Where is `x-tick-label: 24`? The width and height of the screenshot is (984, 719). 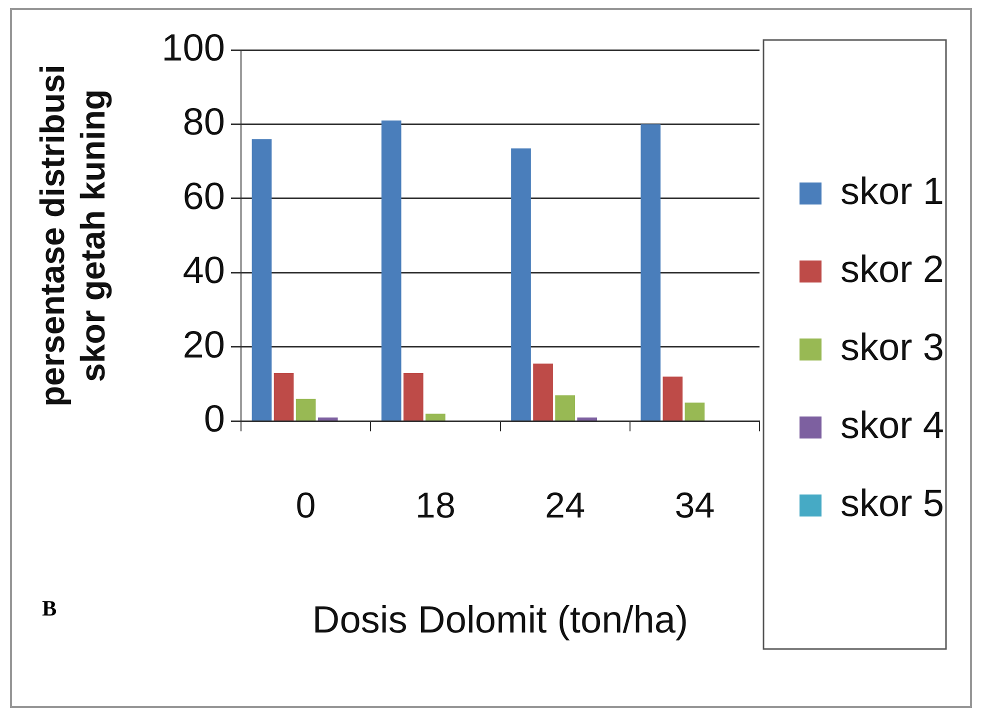
x-tick-label: 24 is located at coordinates (565, 505).